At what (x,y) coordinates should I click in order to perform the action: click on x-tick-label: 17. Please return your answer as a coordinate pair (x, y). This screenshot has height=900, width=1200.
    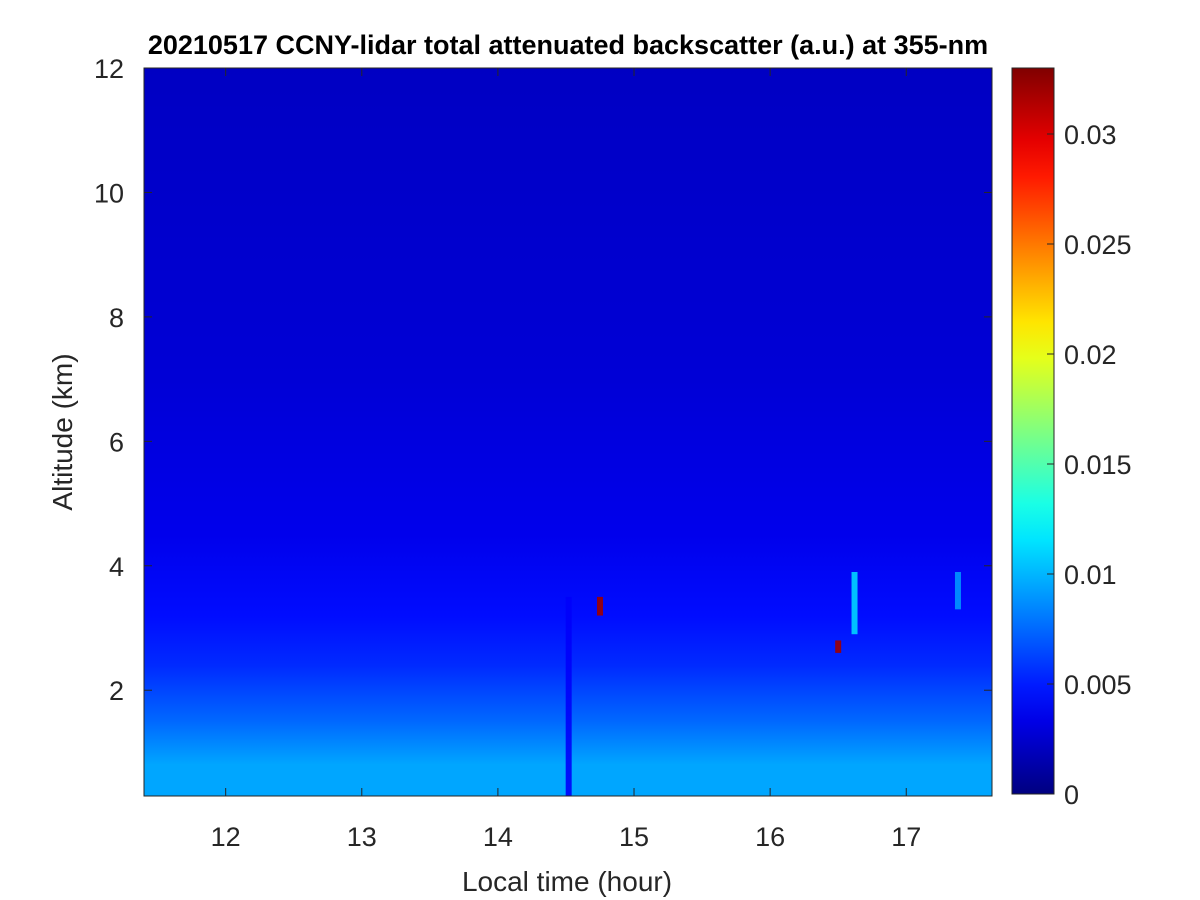
    Looking at the image, I should click on (906, 837).